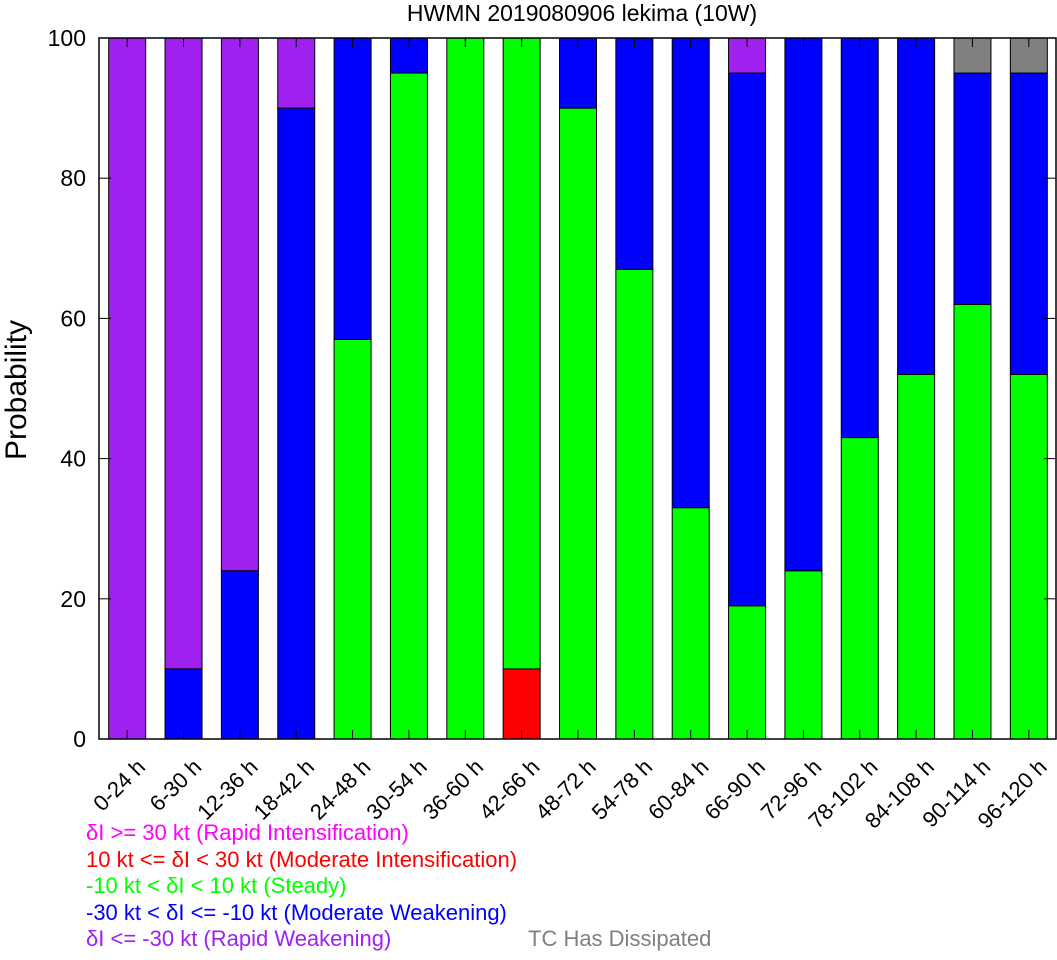 The width and height of the screenshot is (1057, 960). Describe the element at coordinates (803, 304) in the screenshot. I see `bar-segment-72-96-h-s3` at that location.